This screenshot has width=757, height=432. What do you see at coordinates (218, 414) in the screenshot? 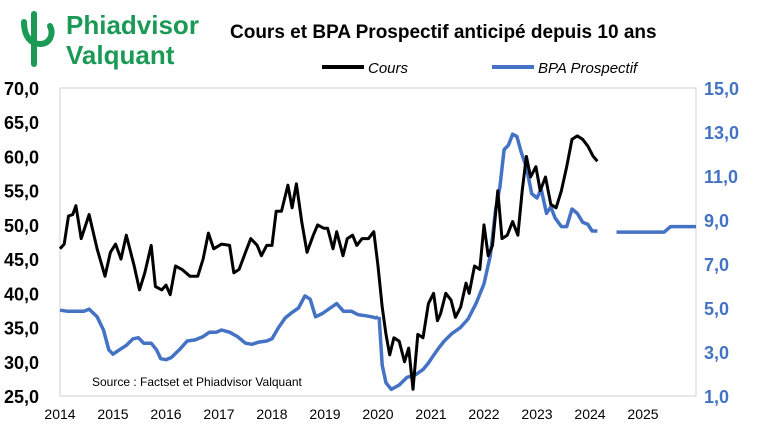
I see `x-tick-label: 2017` at bounding box center [218, 414].